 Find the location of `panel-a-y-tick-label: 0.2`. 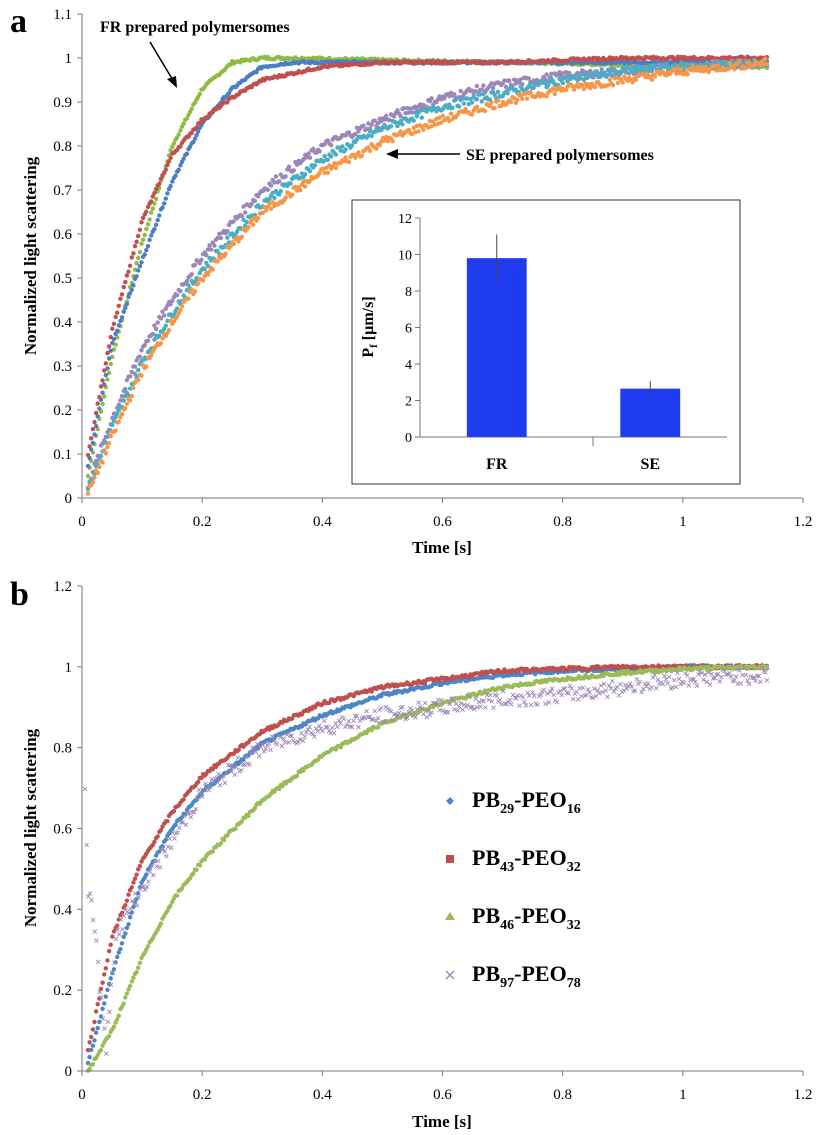

panel-a-y-tick-label: 0.2 is located at coordinates (62, 411).